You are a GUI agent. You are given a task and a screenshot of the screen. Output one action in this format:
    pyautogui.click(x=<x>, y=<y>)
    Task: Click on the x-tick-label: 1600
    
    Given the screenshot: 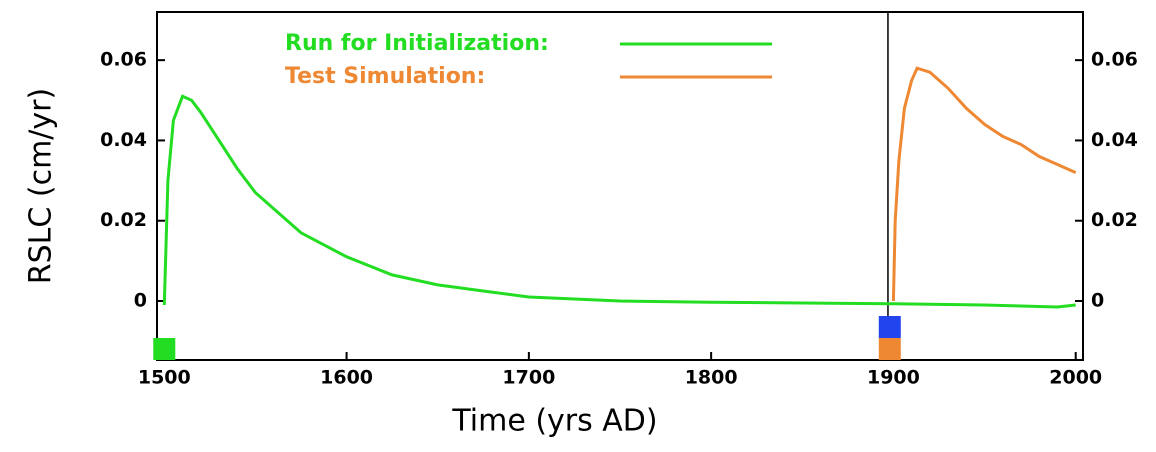 What is the action you would take?
    pyautogui.click(x=346, y=378)
    